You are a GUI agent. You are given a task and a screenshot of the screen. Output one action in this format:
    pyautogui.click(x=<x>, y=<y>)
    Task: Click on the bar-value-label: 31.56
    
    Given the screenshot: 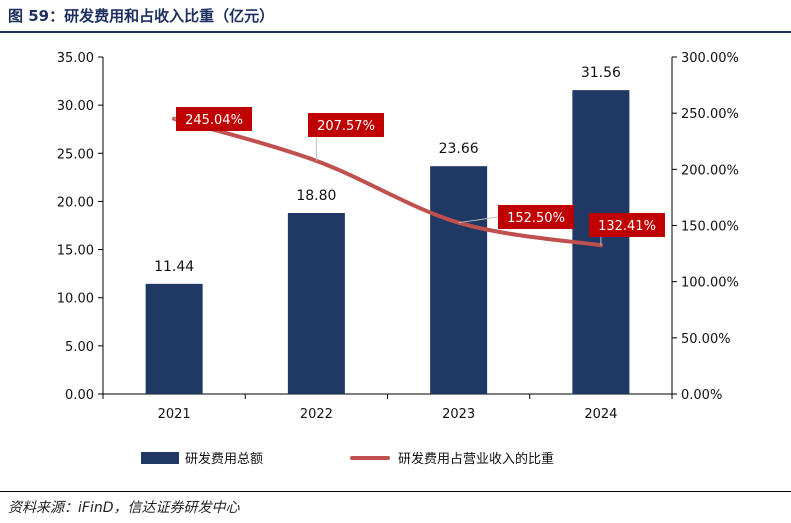 What is the action you would take?
    pyautogui.click(x=601, y=73)
    